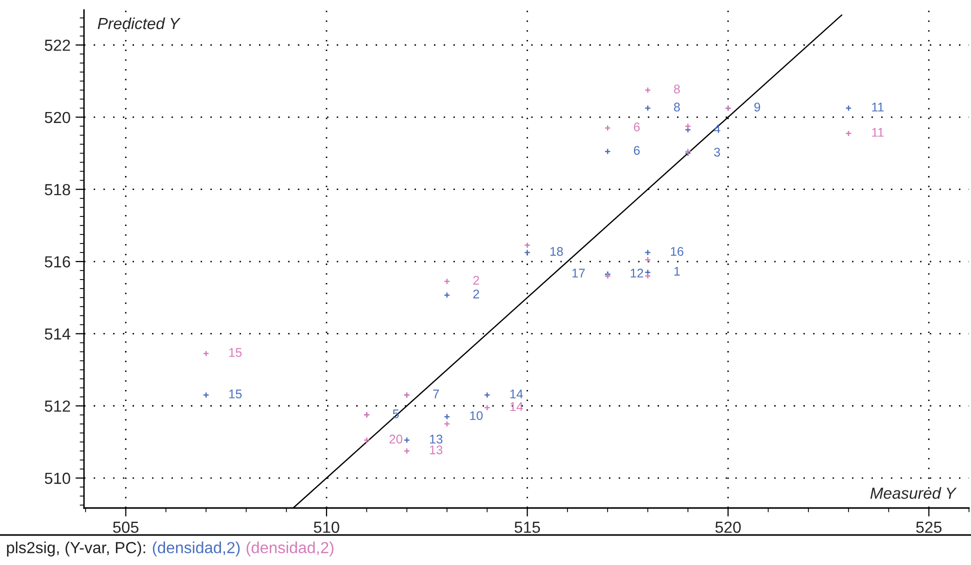 The width and height of the screenshot is (971, 565). What do you see at coordinates (436, 394) in the screenshot?
I see `annotation: 7` at bounding box center [436, 394].